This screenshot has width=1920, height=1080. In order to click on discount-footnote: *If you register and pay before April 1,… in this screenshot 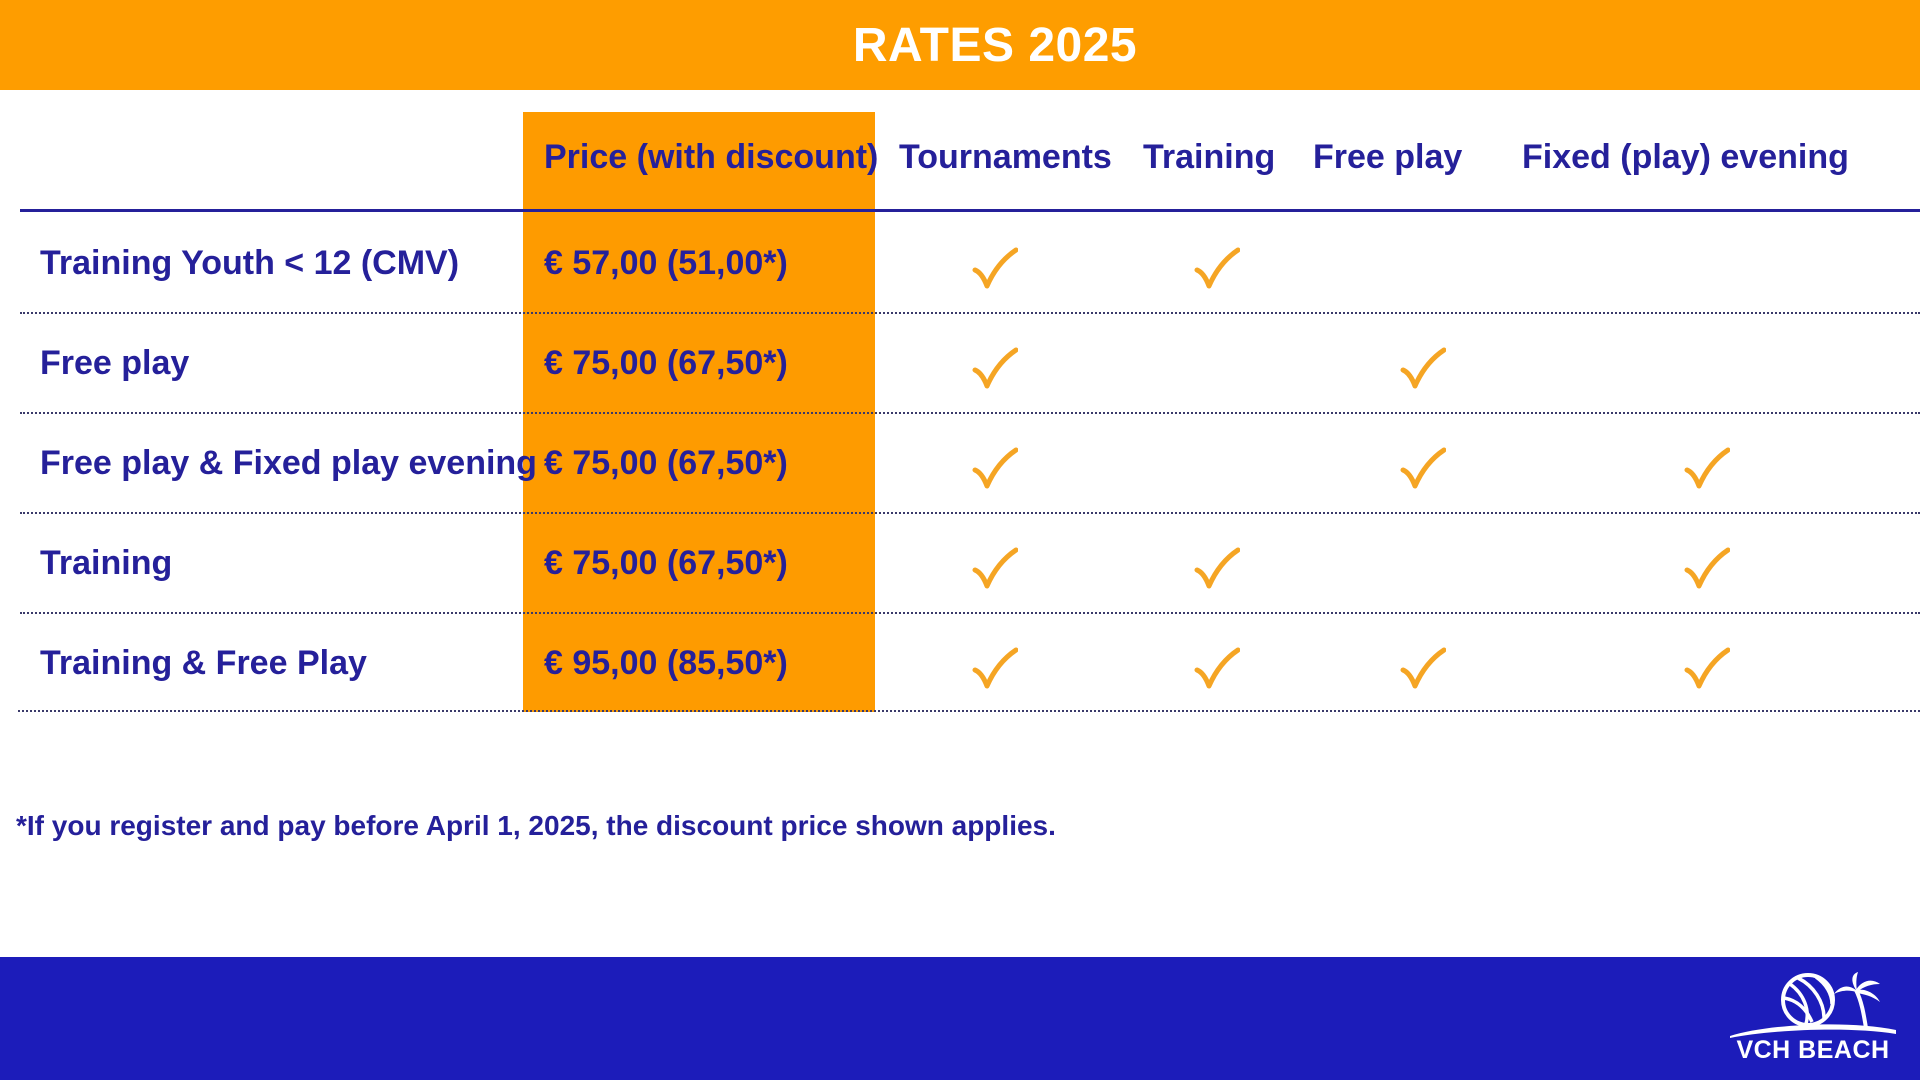, I will do `click(536, 825)`.